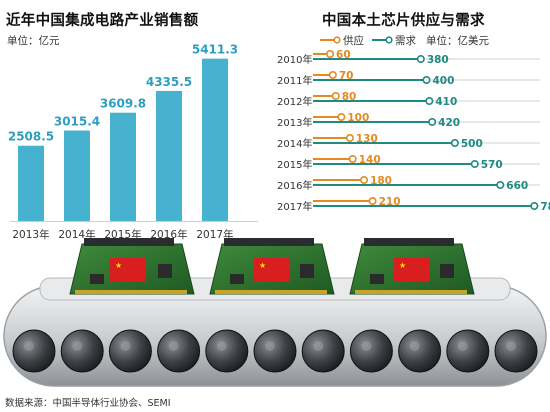 The height and width of the screenshot is (412, 550). I want to click on supply-value-7: 180, so click(381, 181).